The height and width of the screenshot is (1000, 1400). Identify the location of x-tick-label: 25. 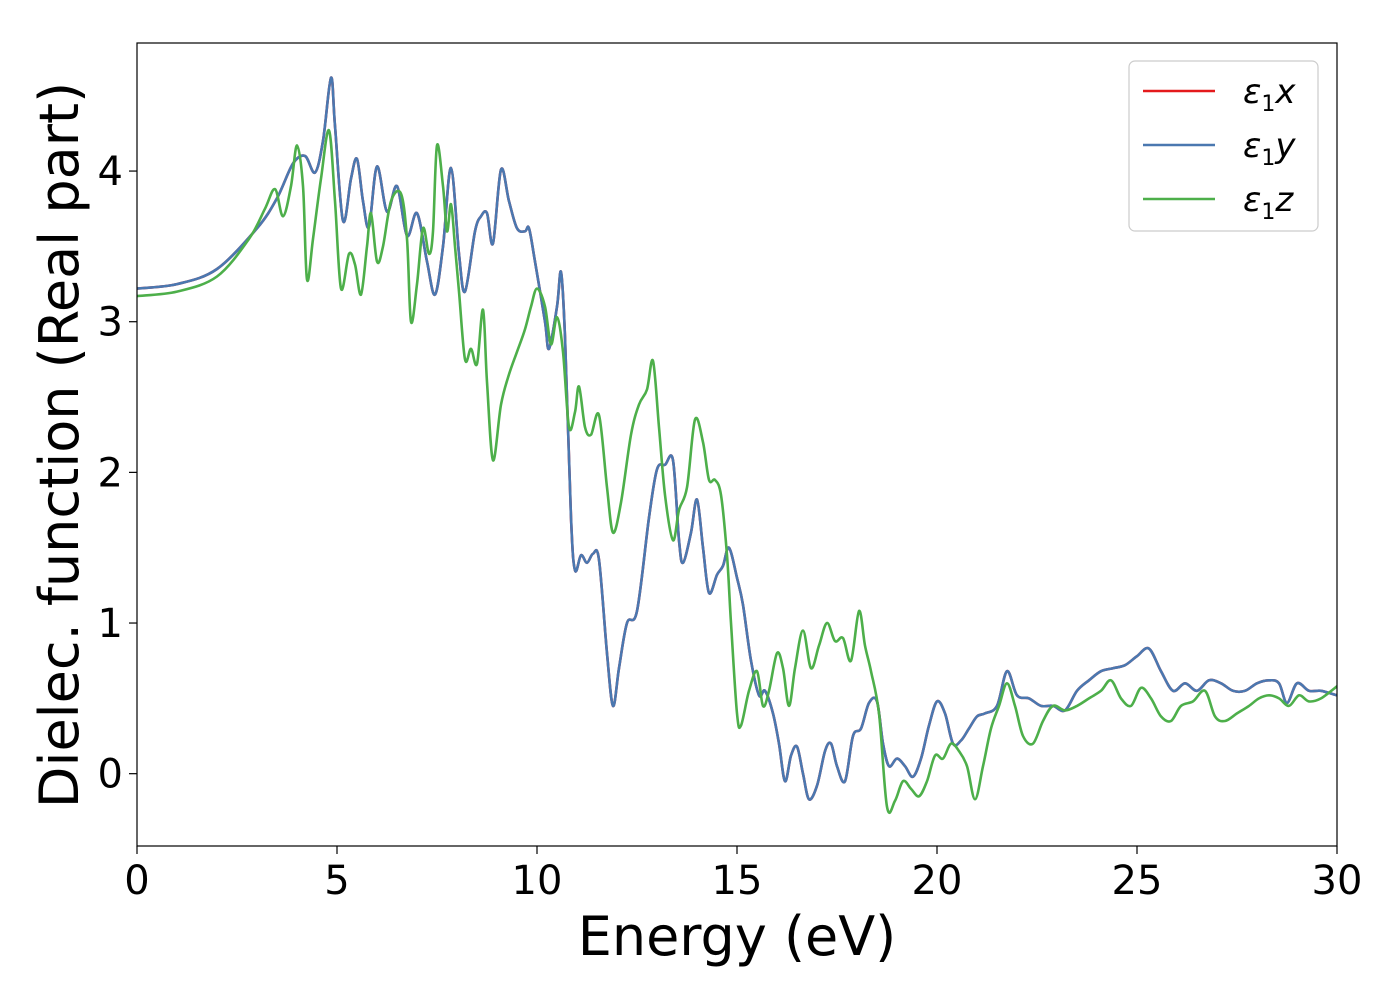
(1137, 881).